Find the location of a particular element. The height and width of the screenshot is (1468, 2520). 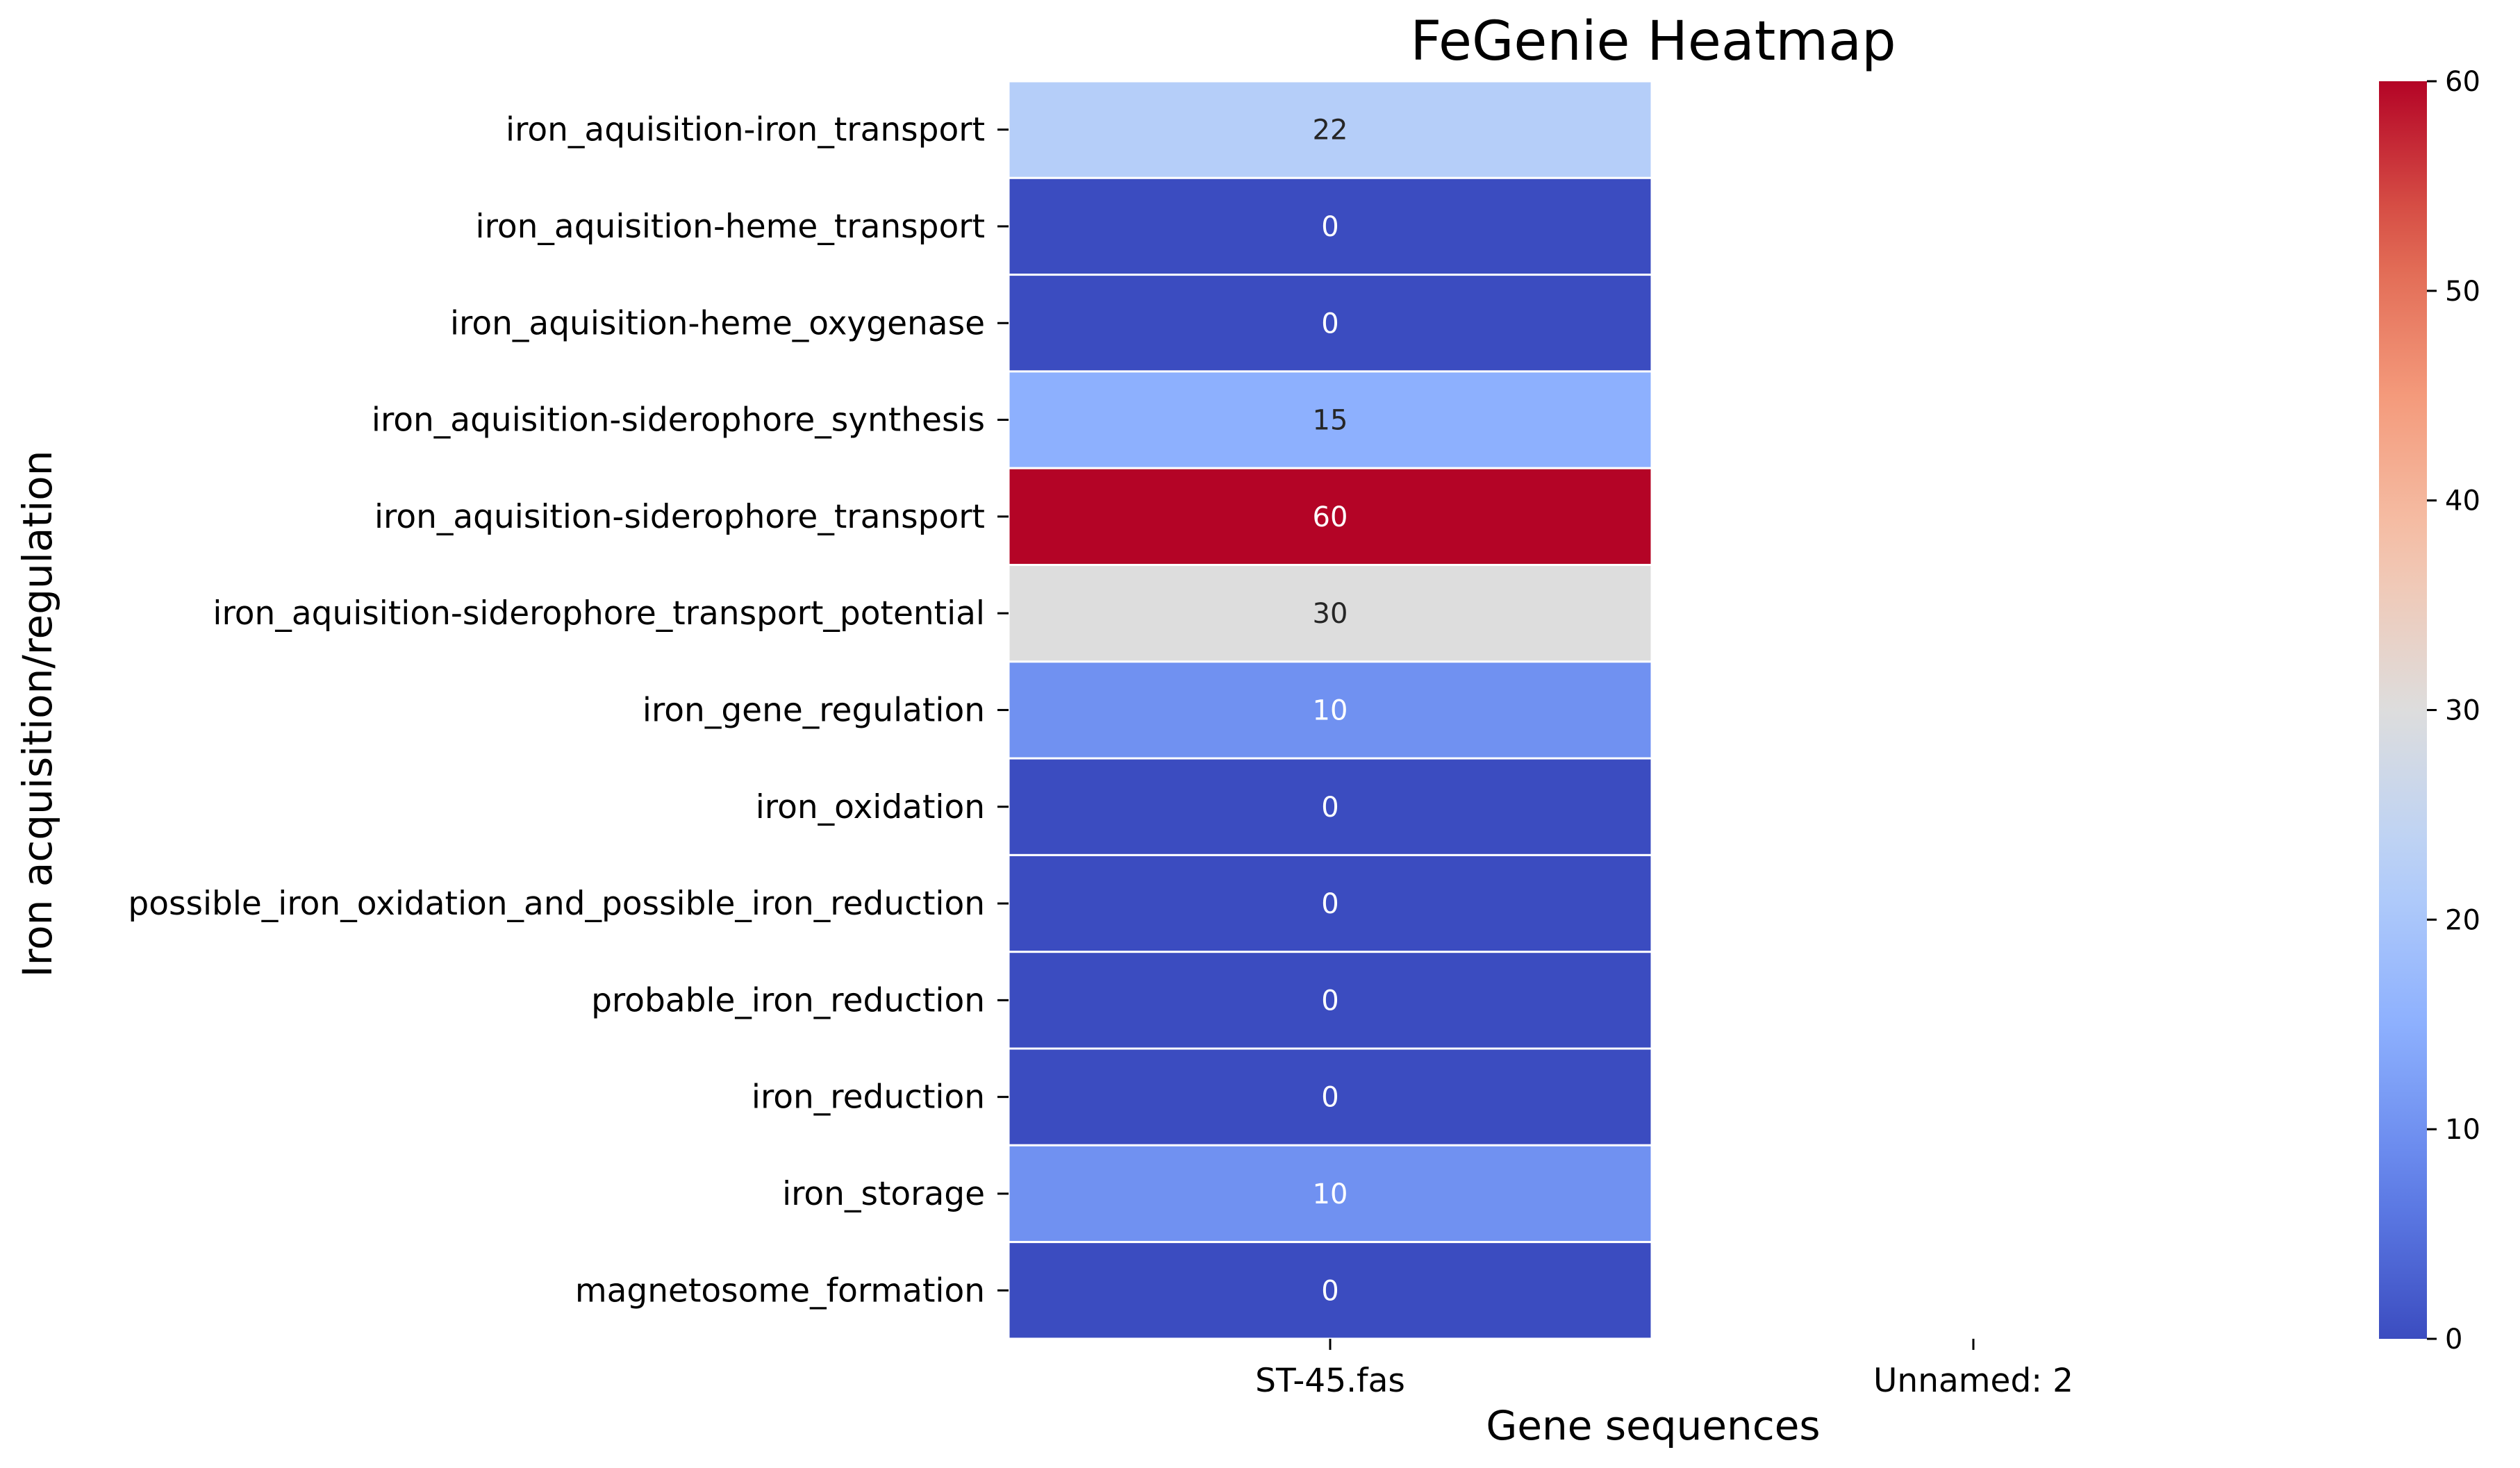

row-label: probable_iron_reduction is located at coordinates (788, 1000).